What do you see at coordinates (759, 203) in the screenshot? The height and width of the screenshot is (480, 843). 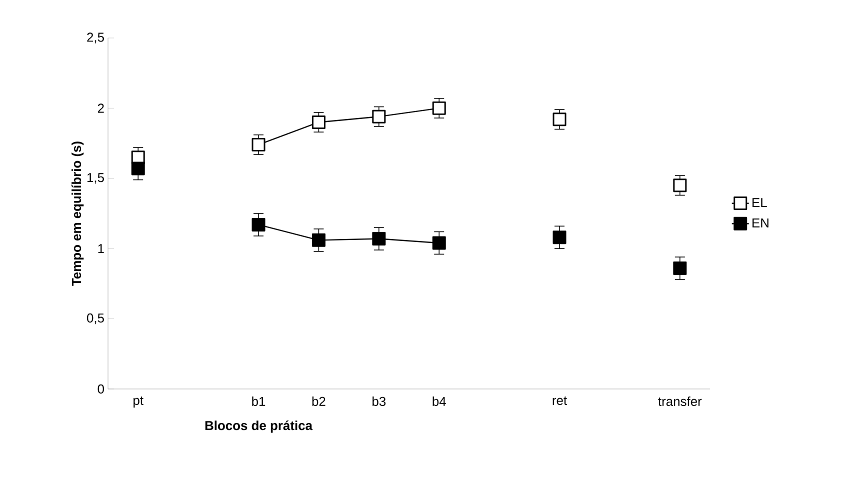 I see `legend-label: EL` at bounding box center [759, 203].